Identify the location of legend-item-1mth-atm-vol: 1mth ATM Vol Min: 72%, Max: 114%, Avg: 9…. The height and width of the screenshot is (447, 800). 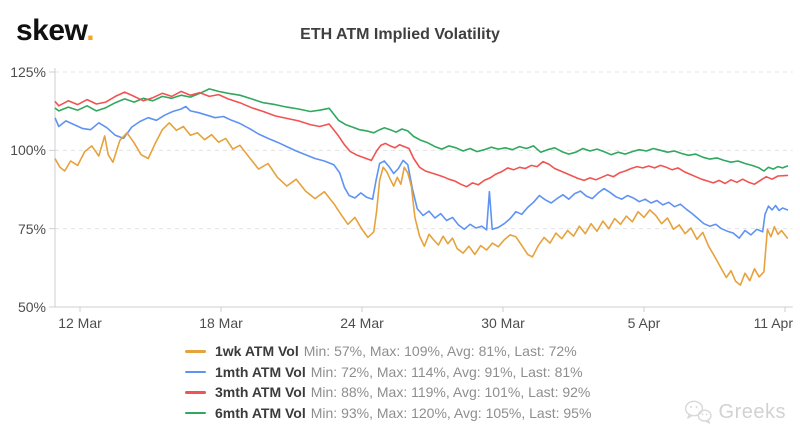
(388, 372).